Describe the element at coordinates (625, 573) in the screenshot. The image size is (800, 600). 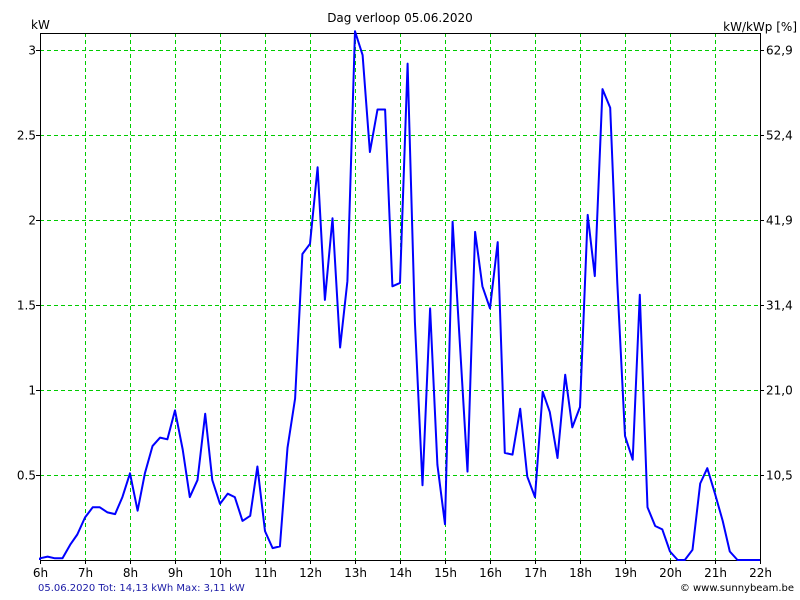
I see `x-tick-label: 19h` at that location.